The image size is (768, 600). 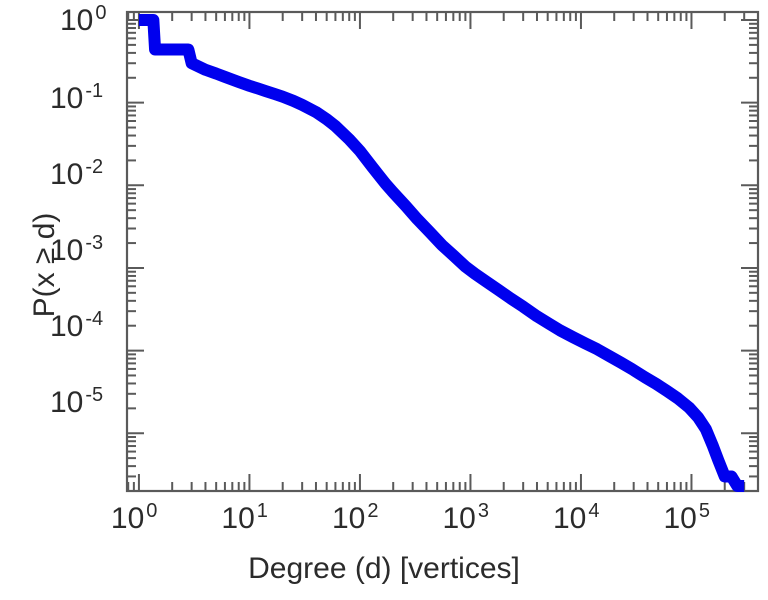 I want to click on x-tick-label: 10 2, so click(x=355, y=517).